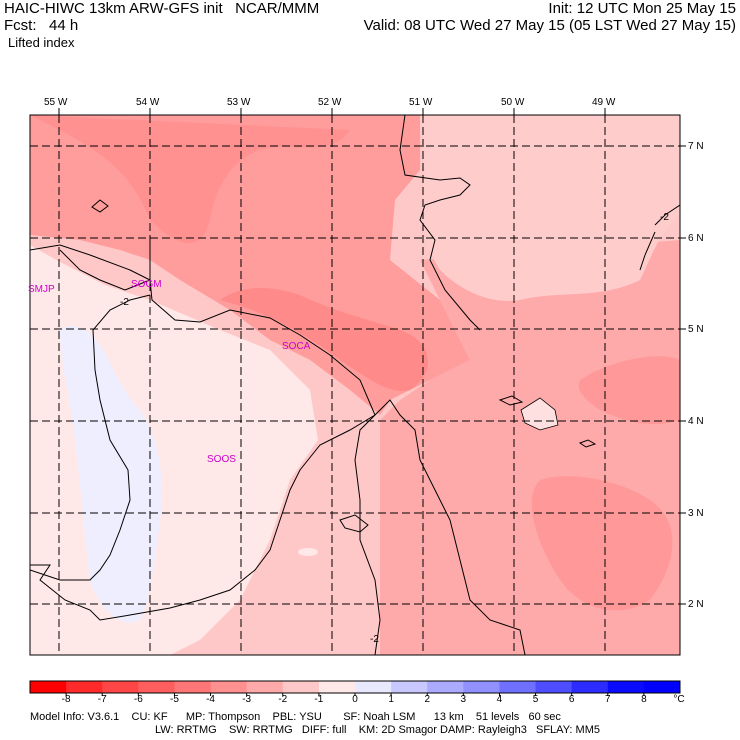  Describe the element at coordinates (571, 699) in the screenshot. I see `colorbar-tick-label: 6` at that location.